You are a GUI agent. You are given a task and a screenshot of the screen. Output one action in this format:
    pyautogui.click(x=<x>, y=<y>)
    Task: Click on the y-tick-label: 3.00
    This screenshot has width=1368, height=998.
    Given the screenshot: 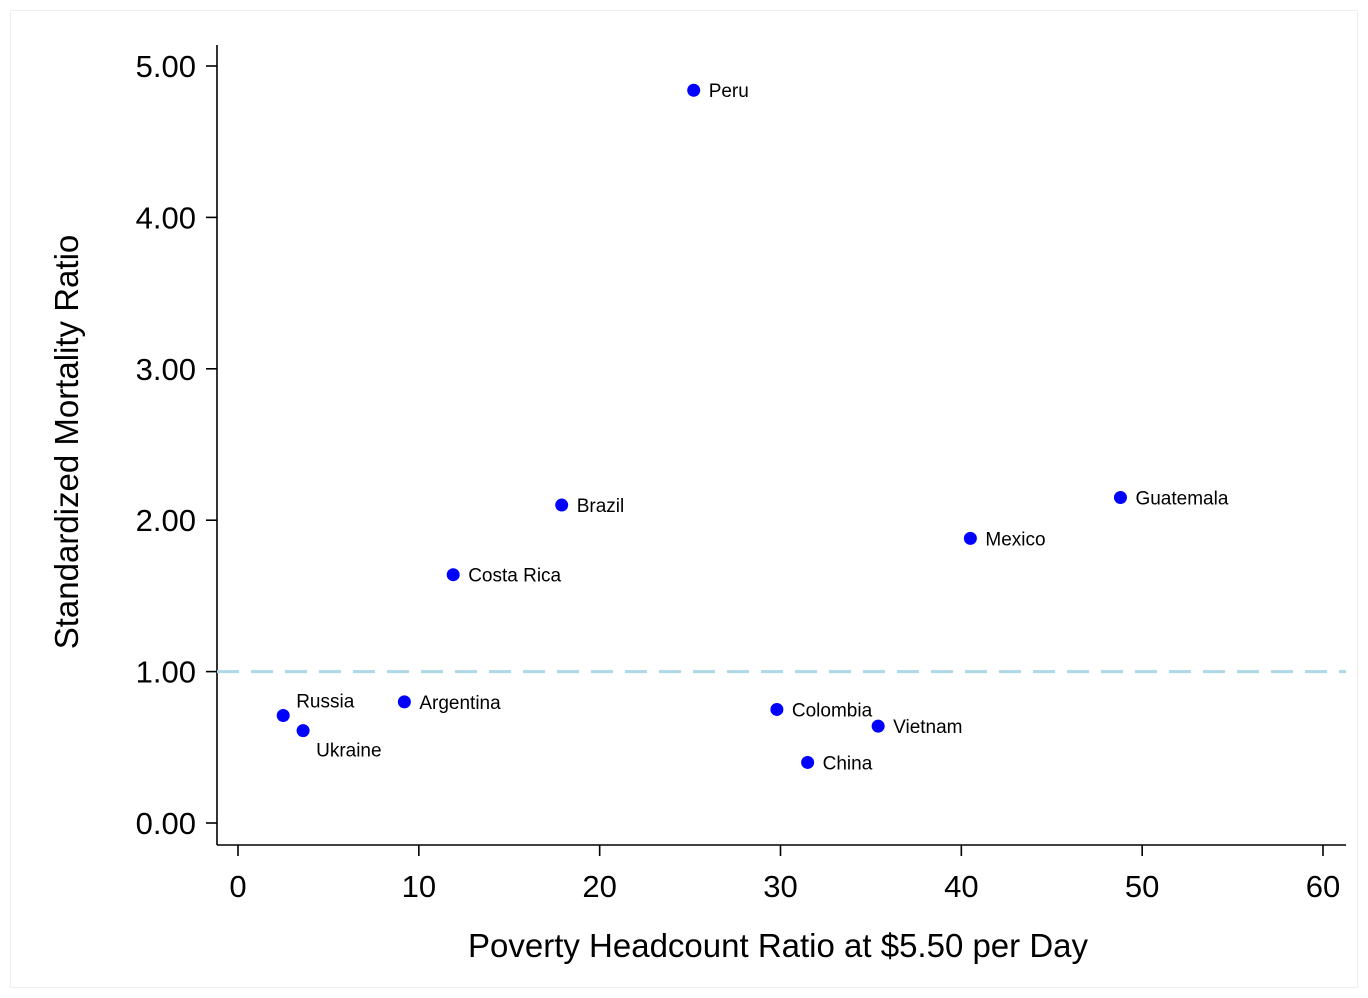 What is the action you would take?
    pyautogui.click(x=166, y=369)
    